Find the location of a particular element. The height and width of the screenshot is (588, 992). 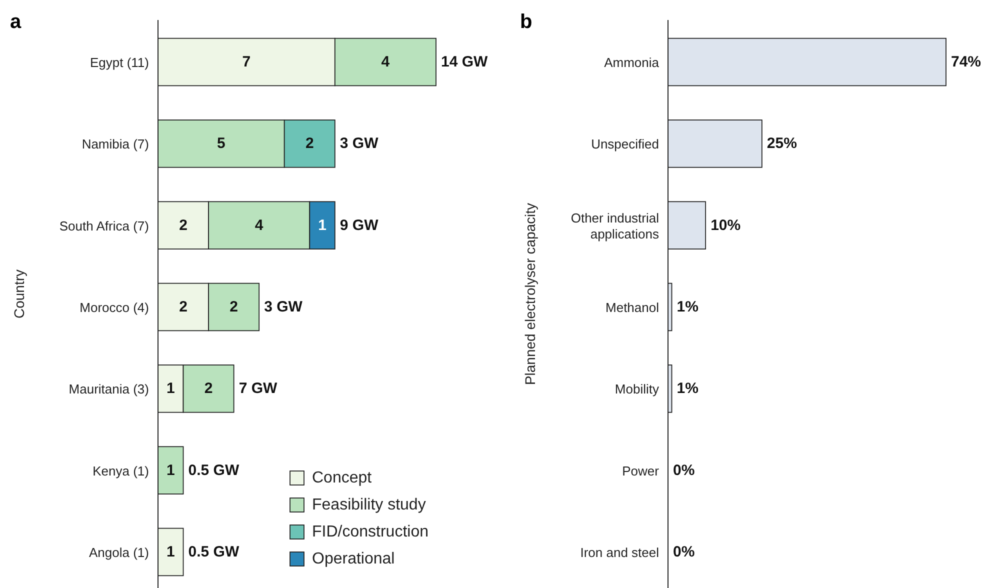

y-tick-label: Unspecified is located at coordinates (625, 144).